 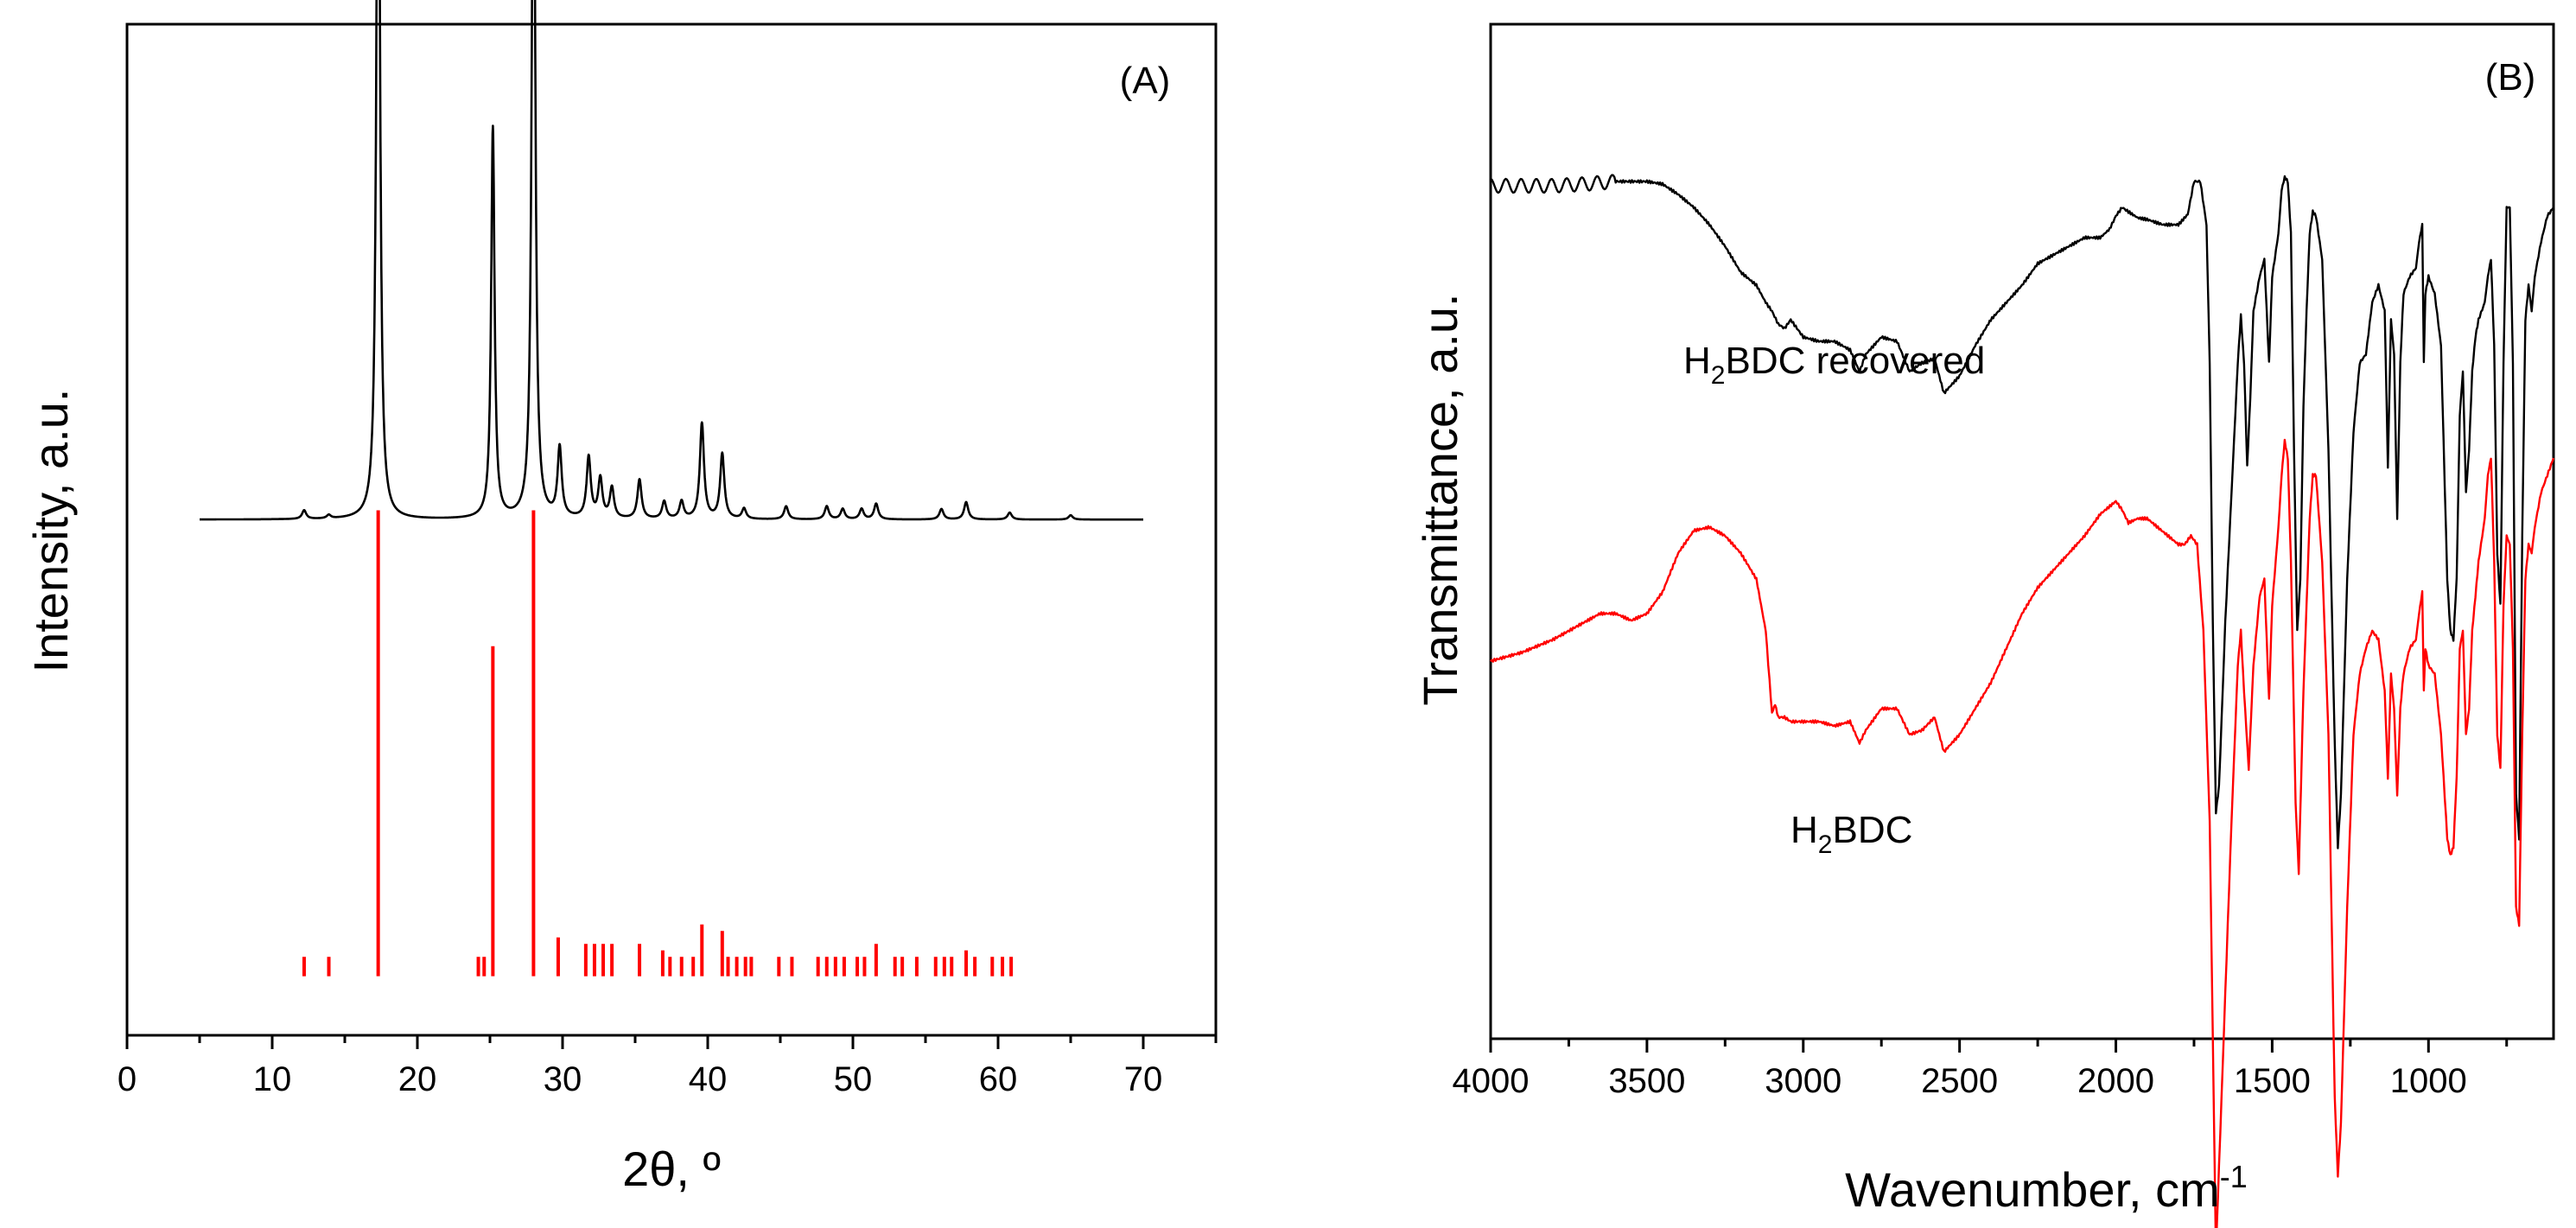 What do you see at coordinates (2033, 1189) in the screenshot?
I see `panel-b-x-axis-label-text: Wavenumber, cm` at bounding box center [2033, 1189].